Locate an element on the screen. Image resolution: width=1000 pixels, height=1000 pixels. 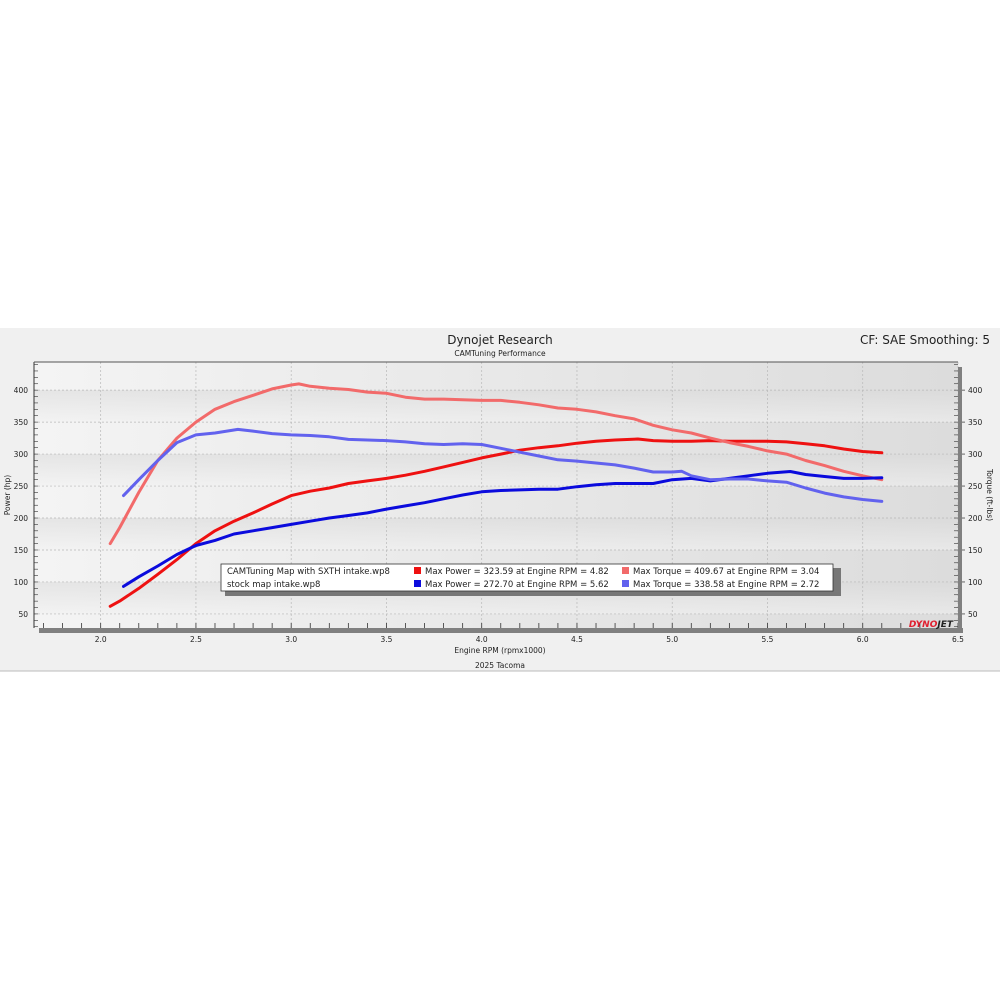
legend-swatch-cam-torque is located at coordinates (625, 570).